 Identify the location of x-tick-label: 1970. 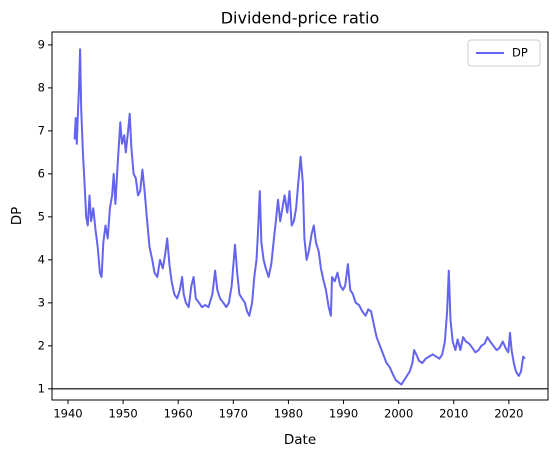
(233, 414).